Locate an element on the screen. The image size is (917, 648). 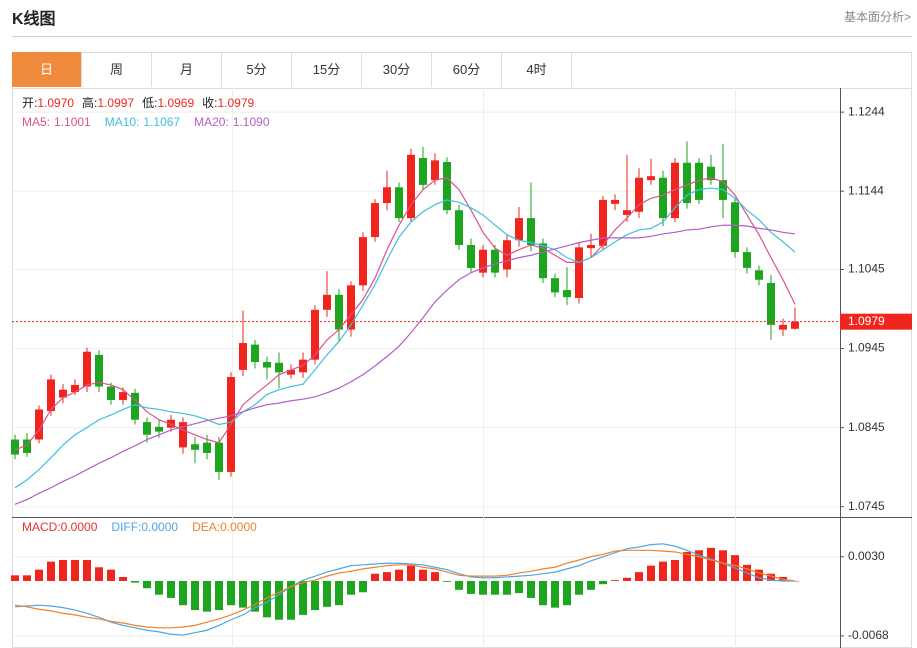
legend: MA5: 1.1001 MA10: 1.1067 MA20: 1.1090 is located at coordinates (146, 122).